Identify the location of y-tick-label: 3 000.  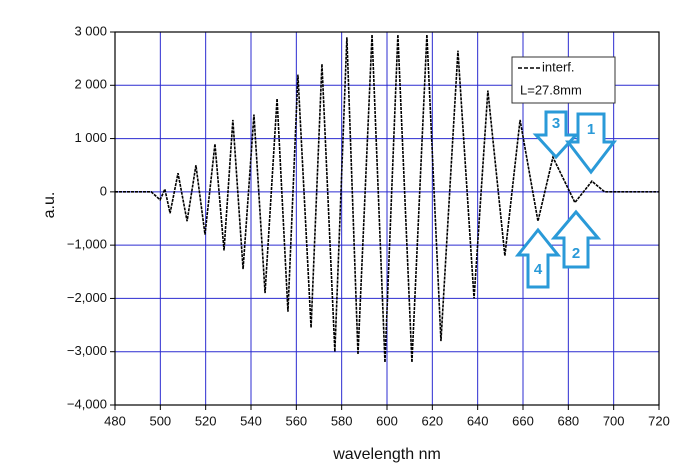
(90, 30).